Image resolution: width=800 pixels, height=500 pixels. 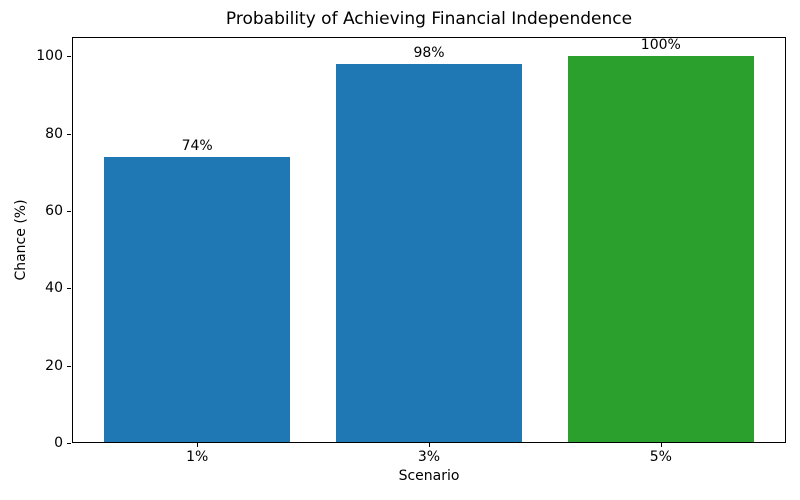 I want to click on bar-value-label: 98%, so click(x=429, y=53).